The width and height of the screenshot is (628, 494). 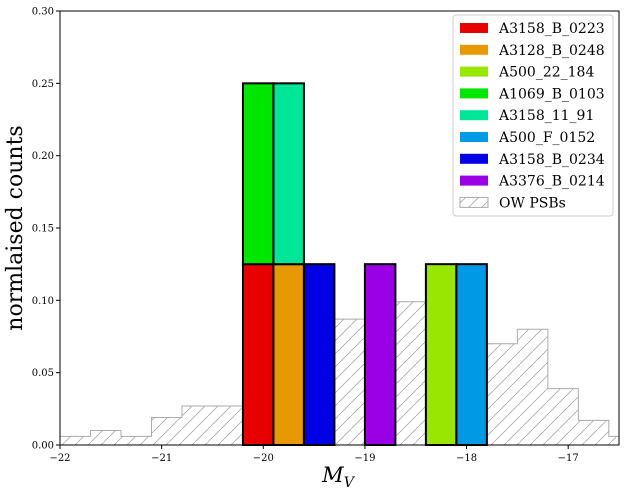 I want to click on y-axis: 0.00 0.05 0.10 0.15 0.20 0.25 0.30, so click(x=46, y=229).